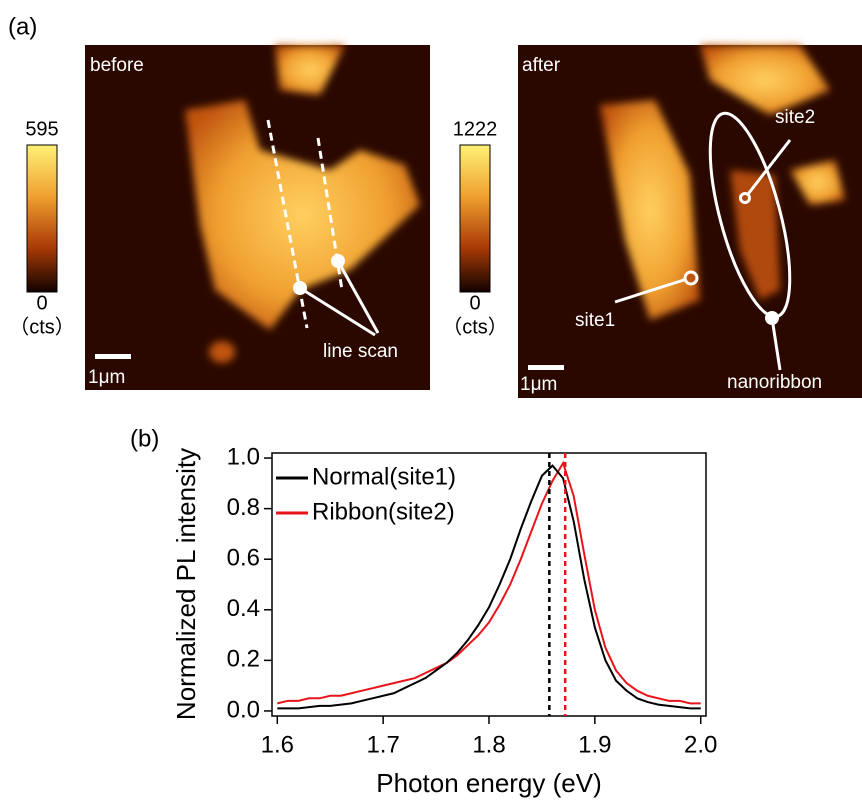 This screenshot has height=805, width=862. I want to click on map-label: before, so click(117, 65).